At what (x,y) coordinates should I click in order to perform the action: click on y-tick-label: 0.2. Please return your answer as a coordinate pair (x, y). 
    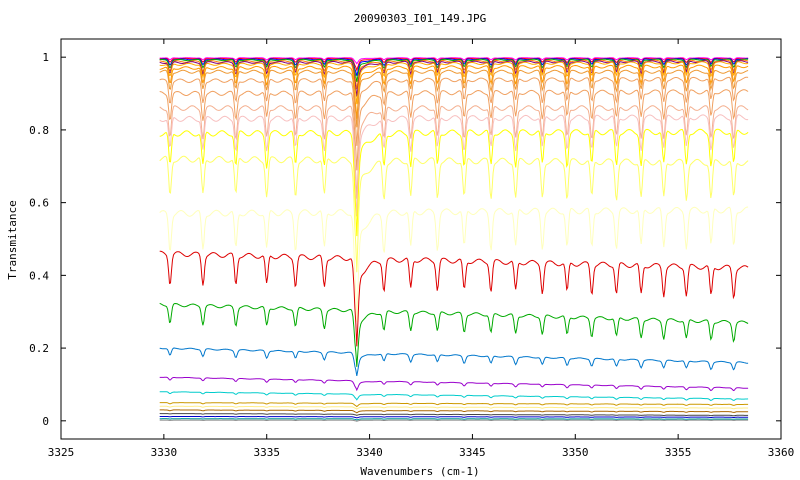
    Looking at the image, I should click on (39, 348).